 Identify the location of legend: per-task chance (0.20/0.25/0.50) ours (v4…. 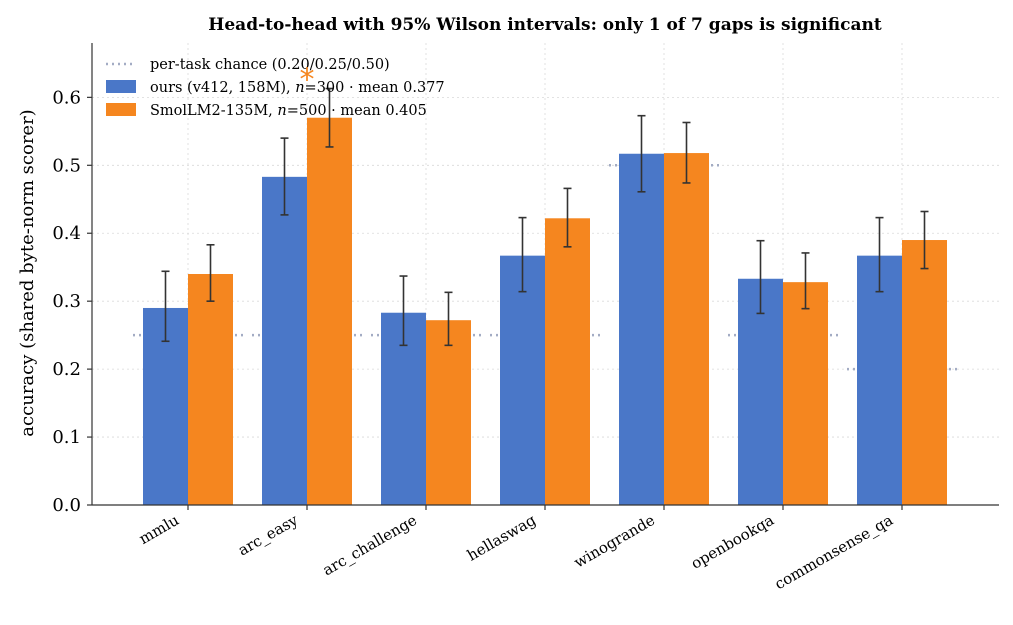
(275, 88).